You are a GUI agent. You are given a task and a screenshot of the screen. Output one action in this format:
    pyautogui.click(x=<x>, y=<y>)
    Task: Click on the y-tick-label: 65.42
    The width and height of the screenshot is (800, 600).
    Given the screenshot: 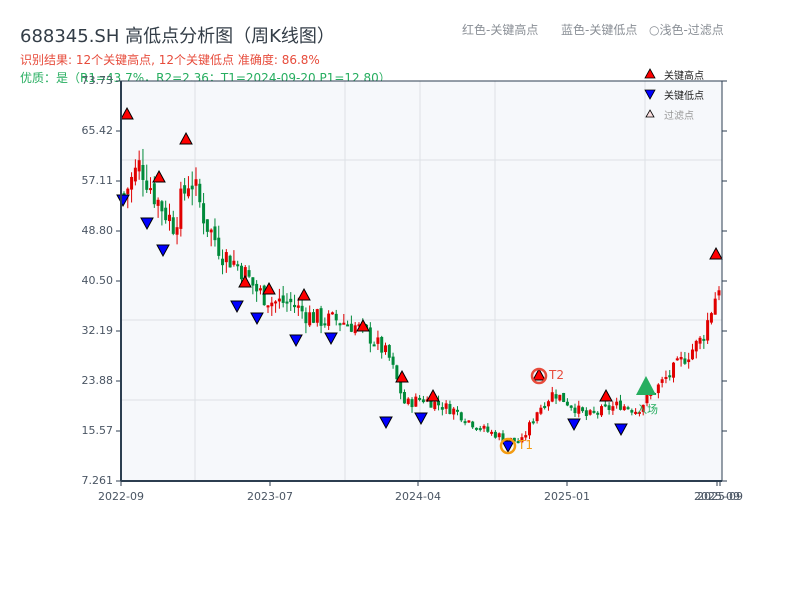 What is the action you would take?
    pyautogui.click(x=97, y=130)
    